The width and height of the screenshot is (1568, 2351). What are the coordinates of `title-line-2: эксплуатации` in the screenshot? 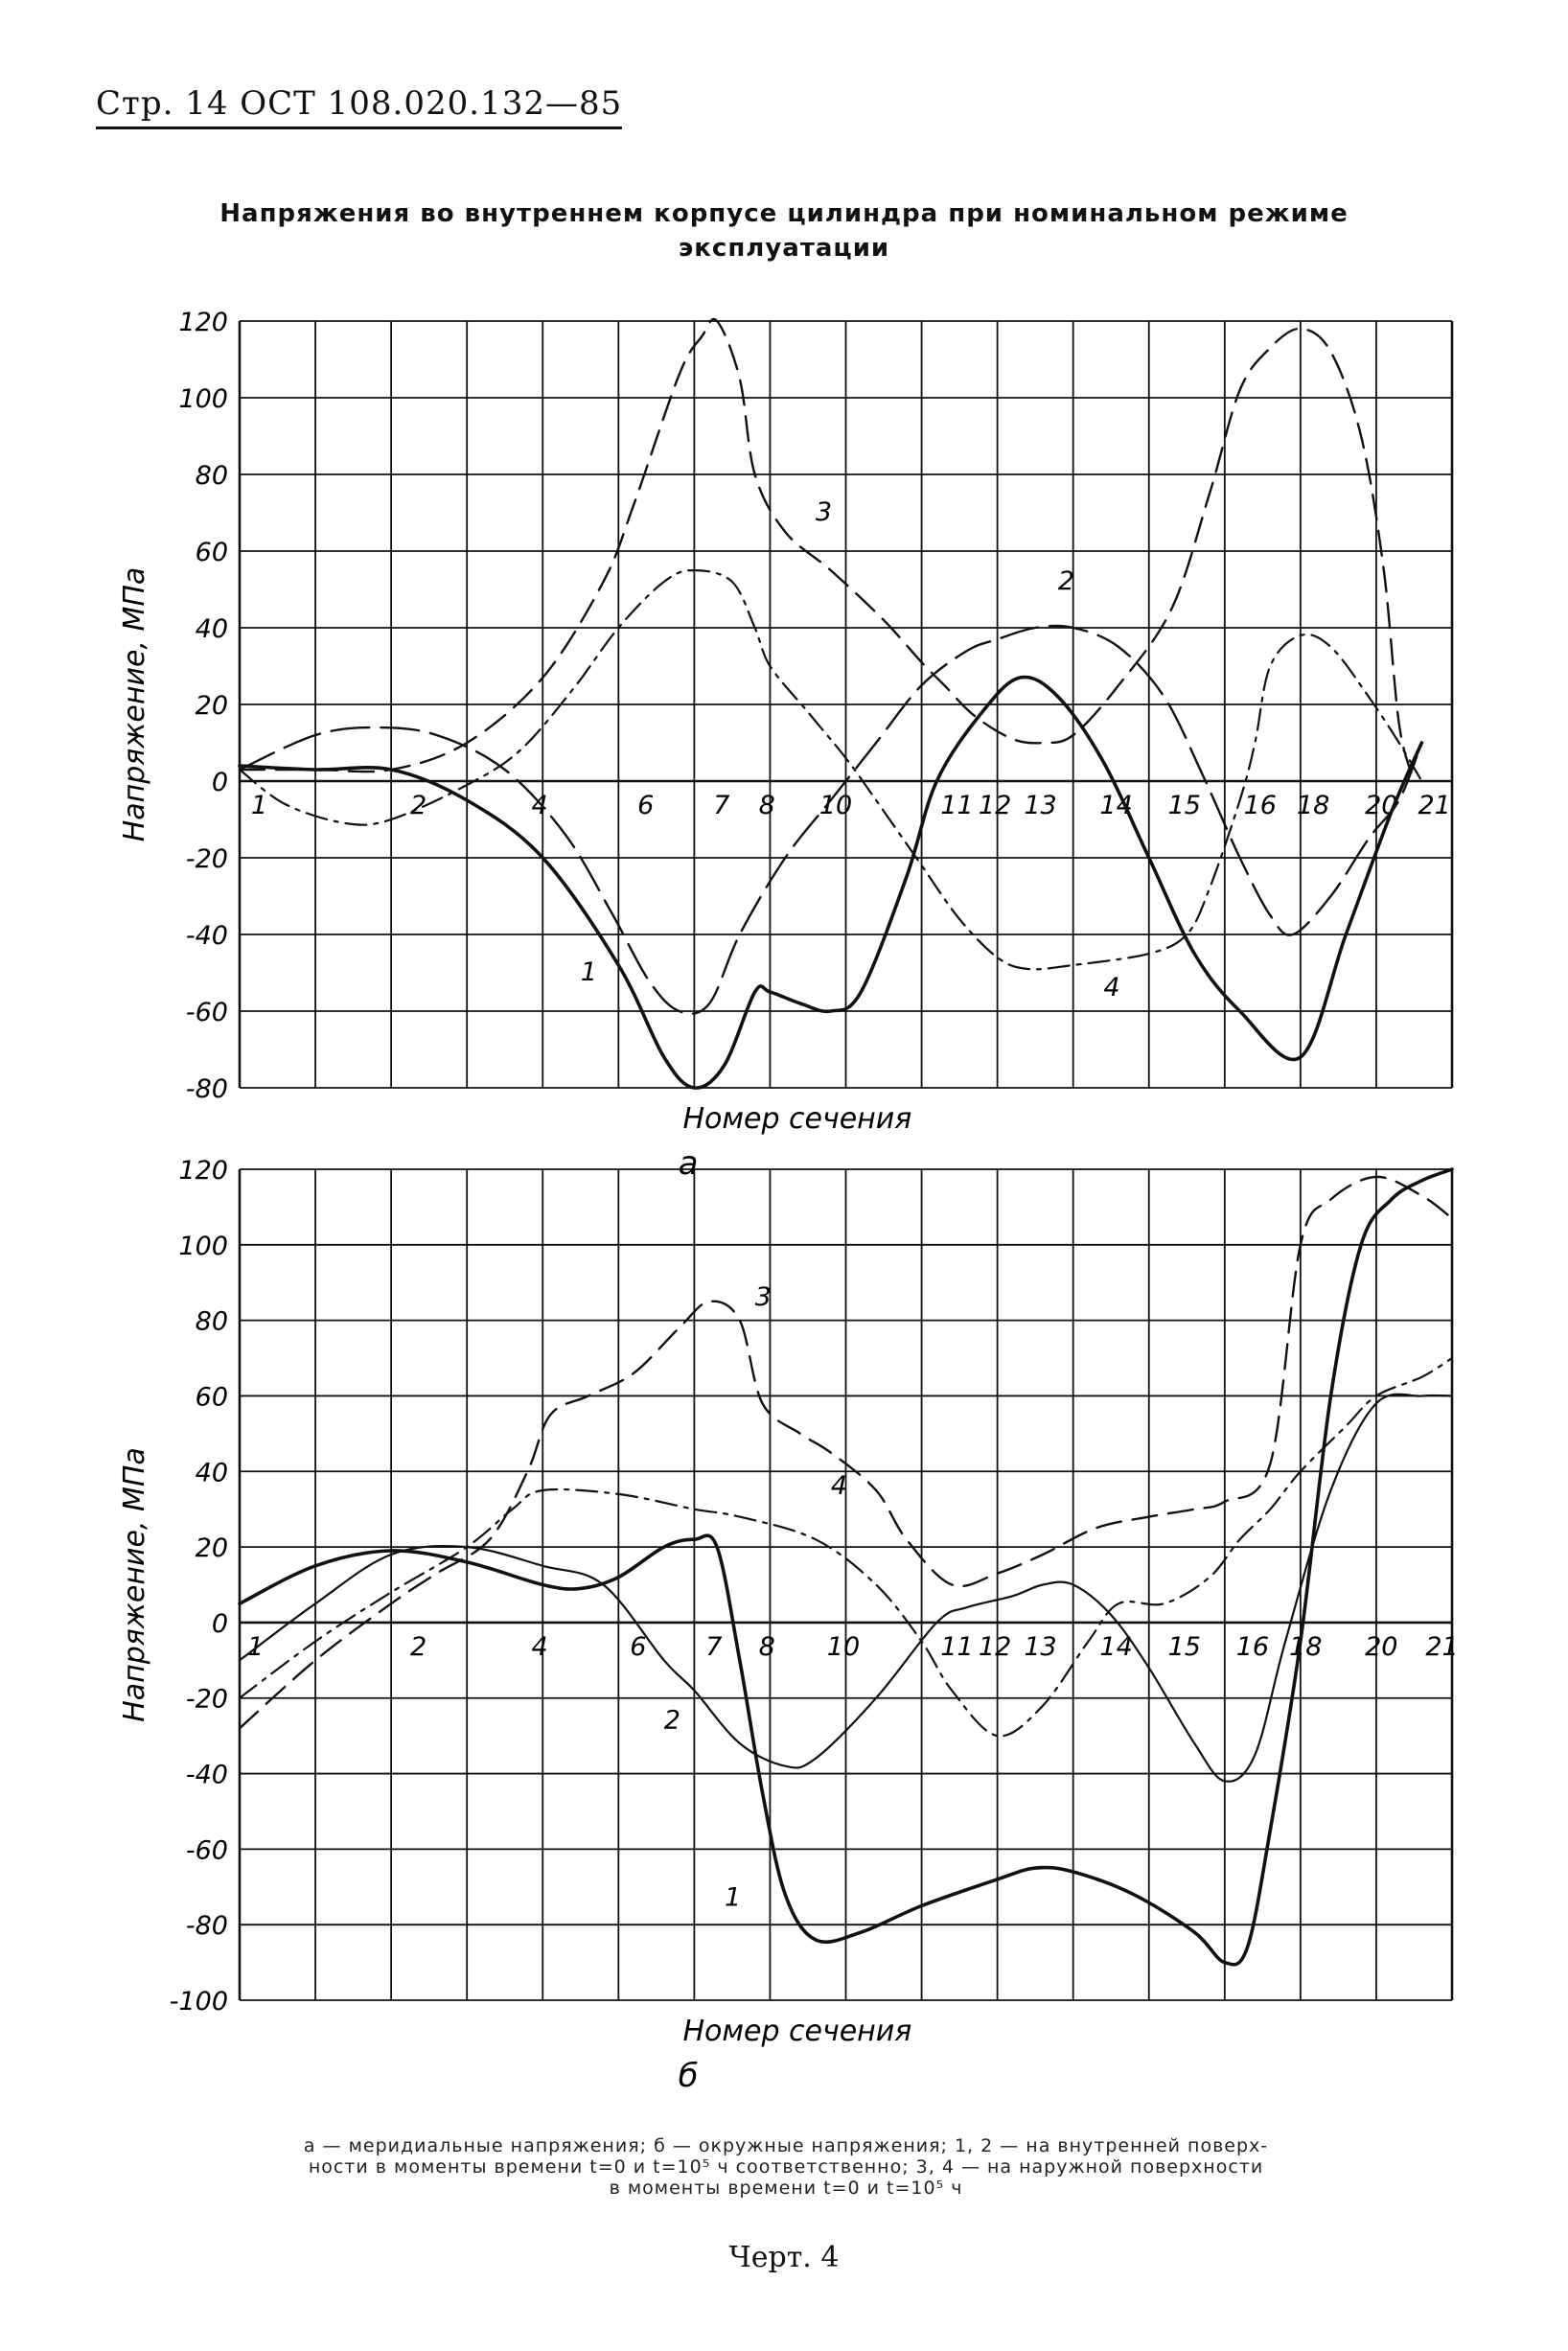 It's located at (784, 248).